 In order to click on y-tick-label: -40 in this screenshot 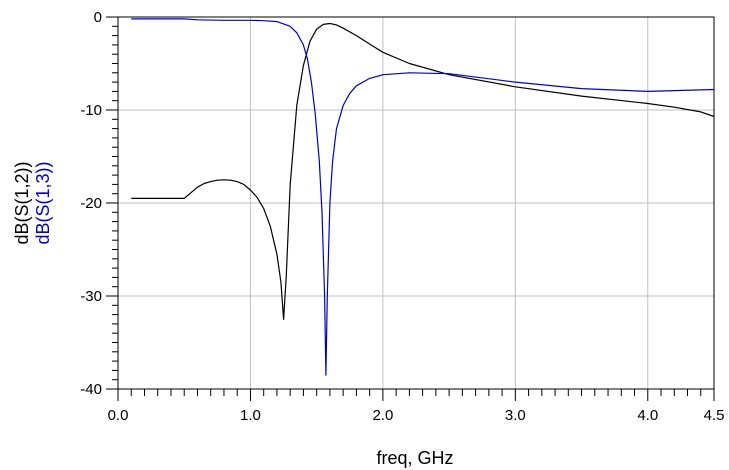, I will do `click(91, 389)`.